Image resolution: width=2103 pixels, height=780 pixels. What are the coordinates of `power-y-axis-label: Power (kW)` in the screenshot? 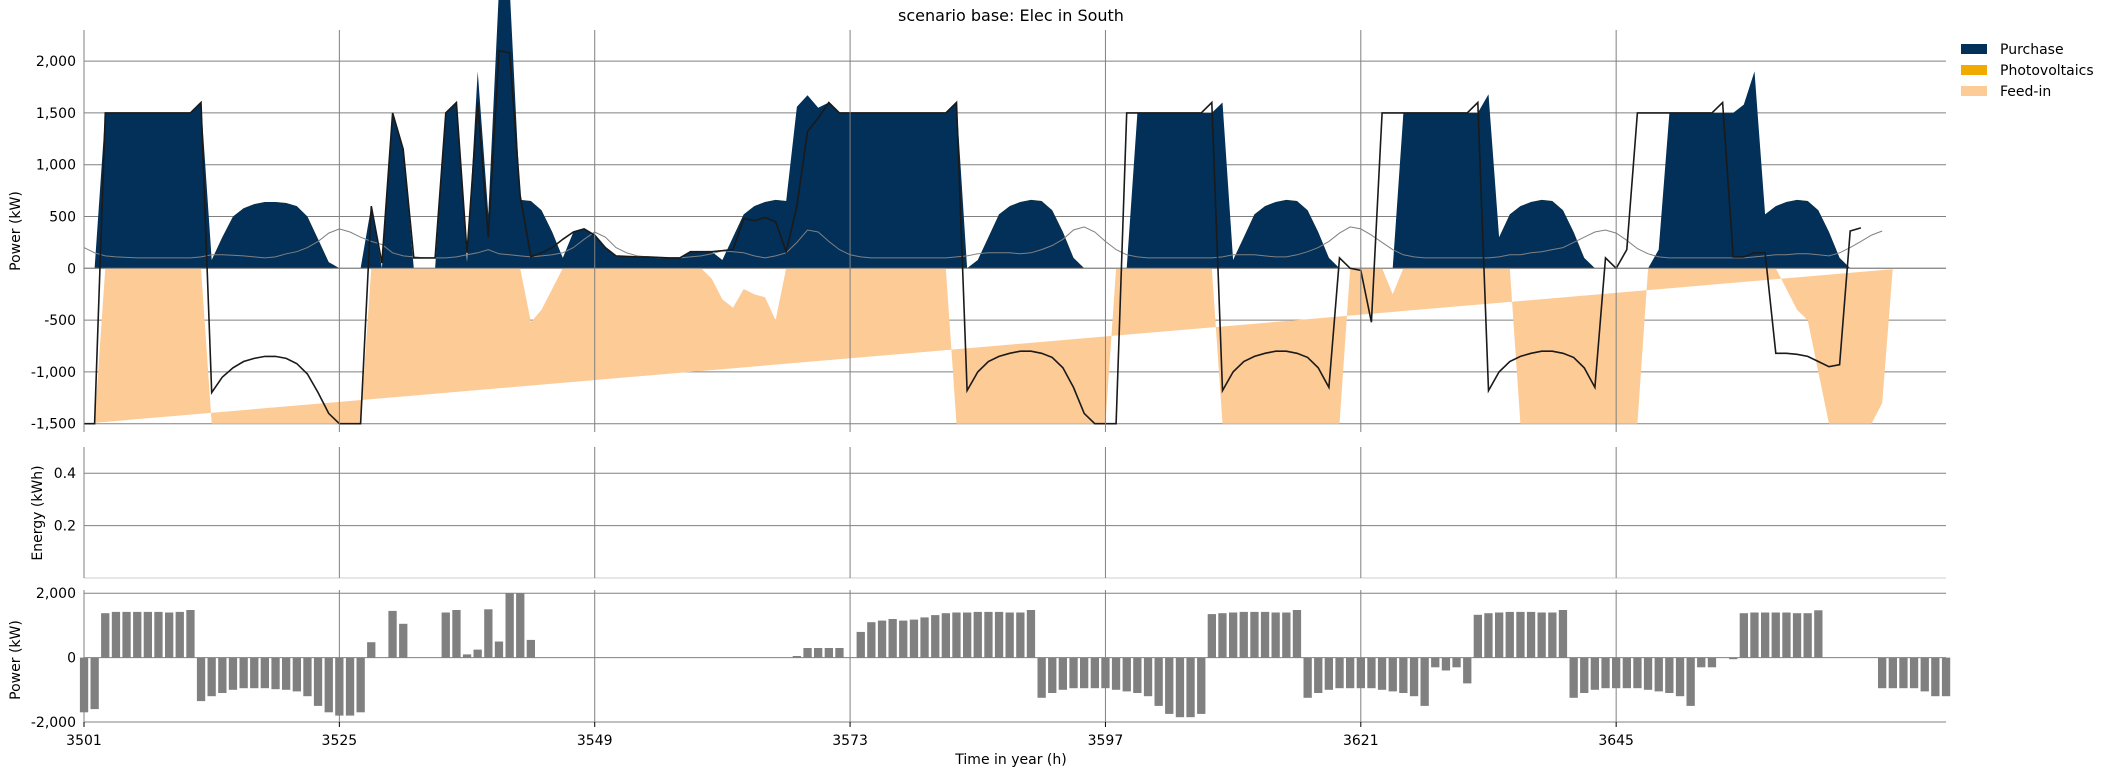 It's located at (16, 231).